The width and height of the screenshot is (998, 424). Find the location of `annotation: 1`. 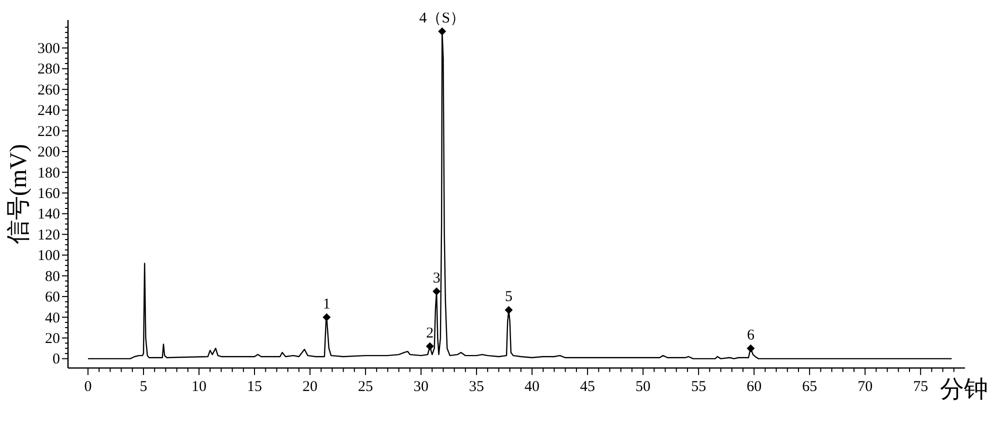

annotation: 1 is located at coordinates (326, 304).